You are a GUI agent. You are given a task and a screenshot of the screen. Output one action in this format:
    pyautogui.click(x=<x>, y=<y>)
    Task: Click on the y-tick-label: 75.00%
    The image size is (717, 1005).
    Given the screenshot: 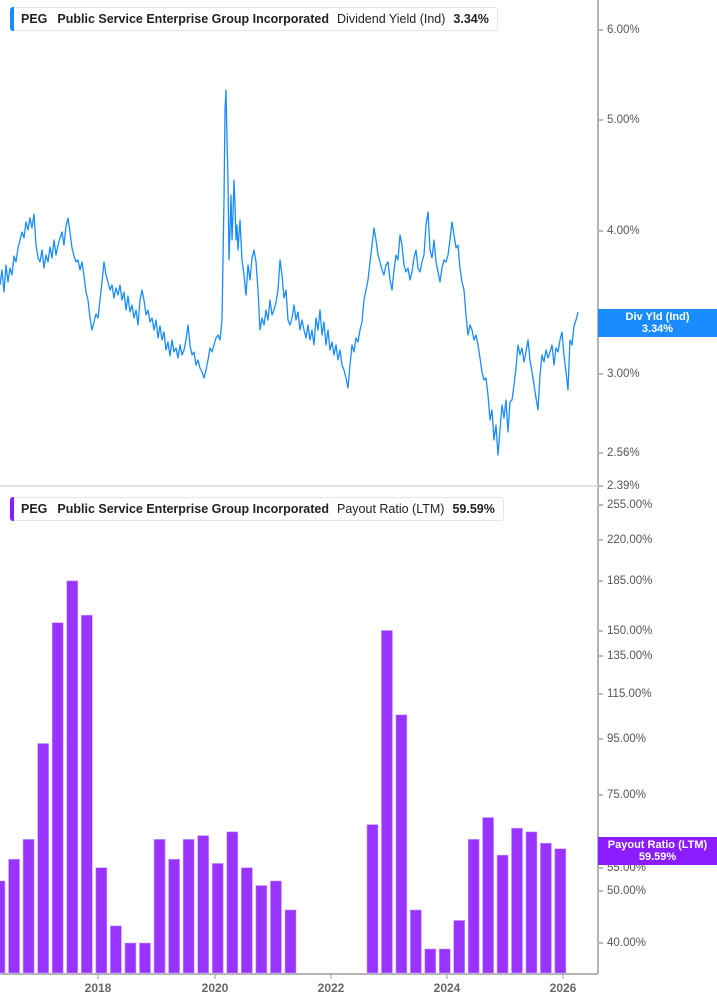 What is the action you would take?
    pyautogui.click(x=627, y=795)
    